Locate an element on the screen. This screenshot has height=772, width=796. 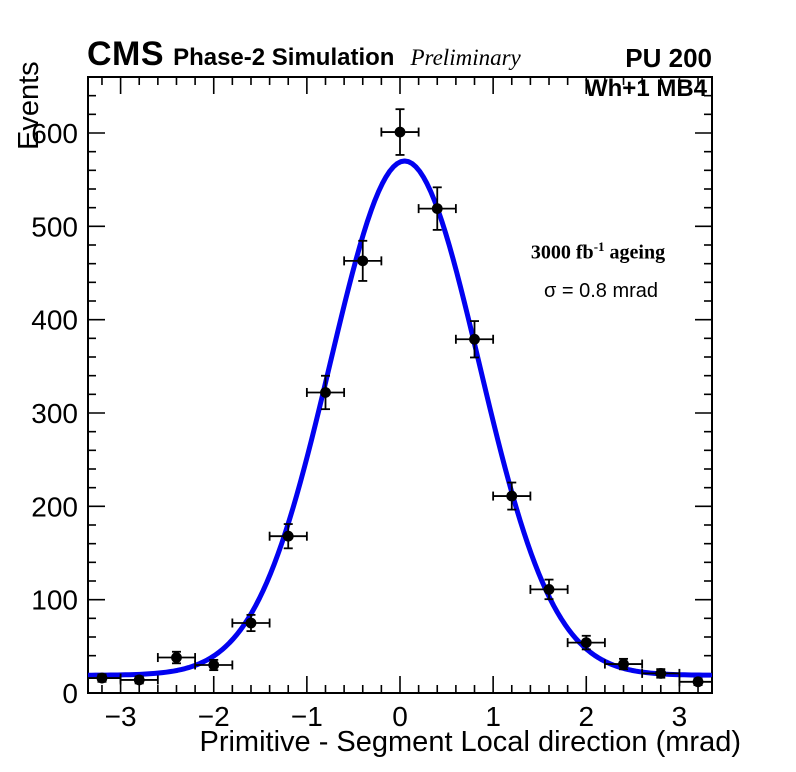
y-tick-label: 100 is located at coordinates (54, 600).